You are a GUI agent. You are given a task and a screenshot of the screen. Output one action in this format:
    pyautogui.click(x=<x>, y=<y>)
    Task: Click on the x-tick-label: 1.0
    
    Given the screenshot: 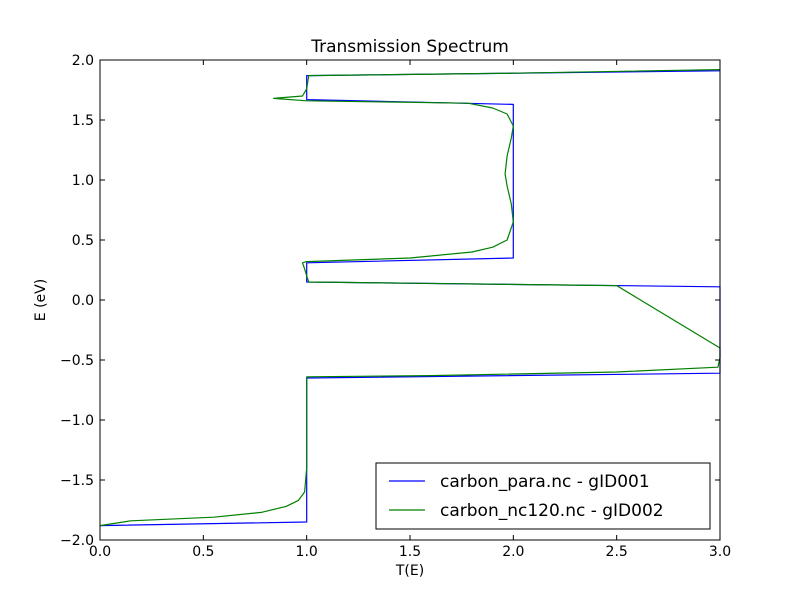 What is the action you would take?
    pyautogui.click(x=307, y=552)
    